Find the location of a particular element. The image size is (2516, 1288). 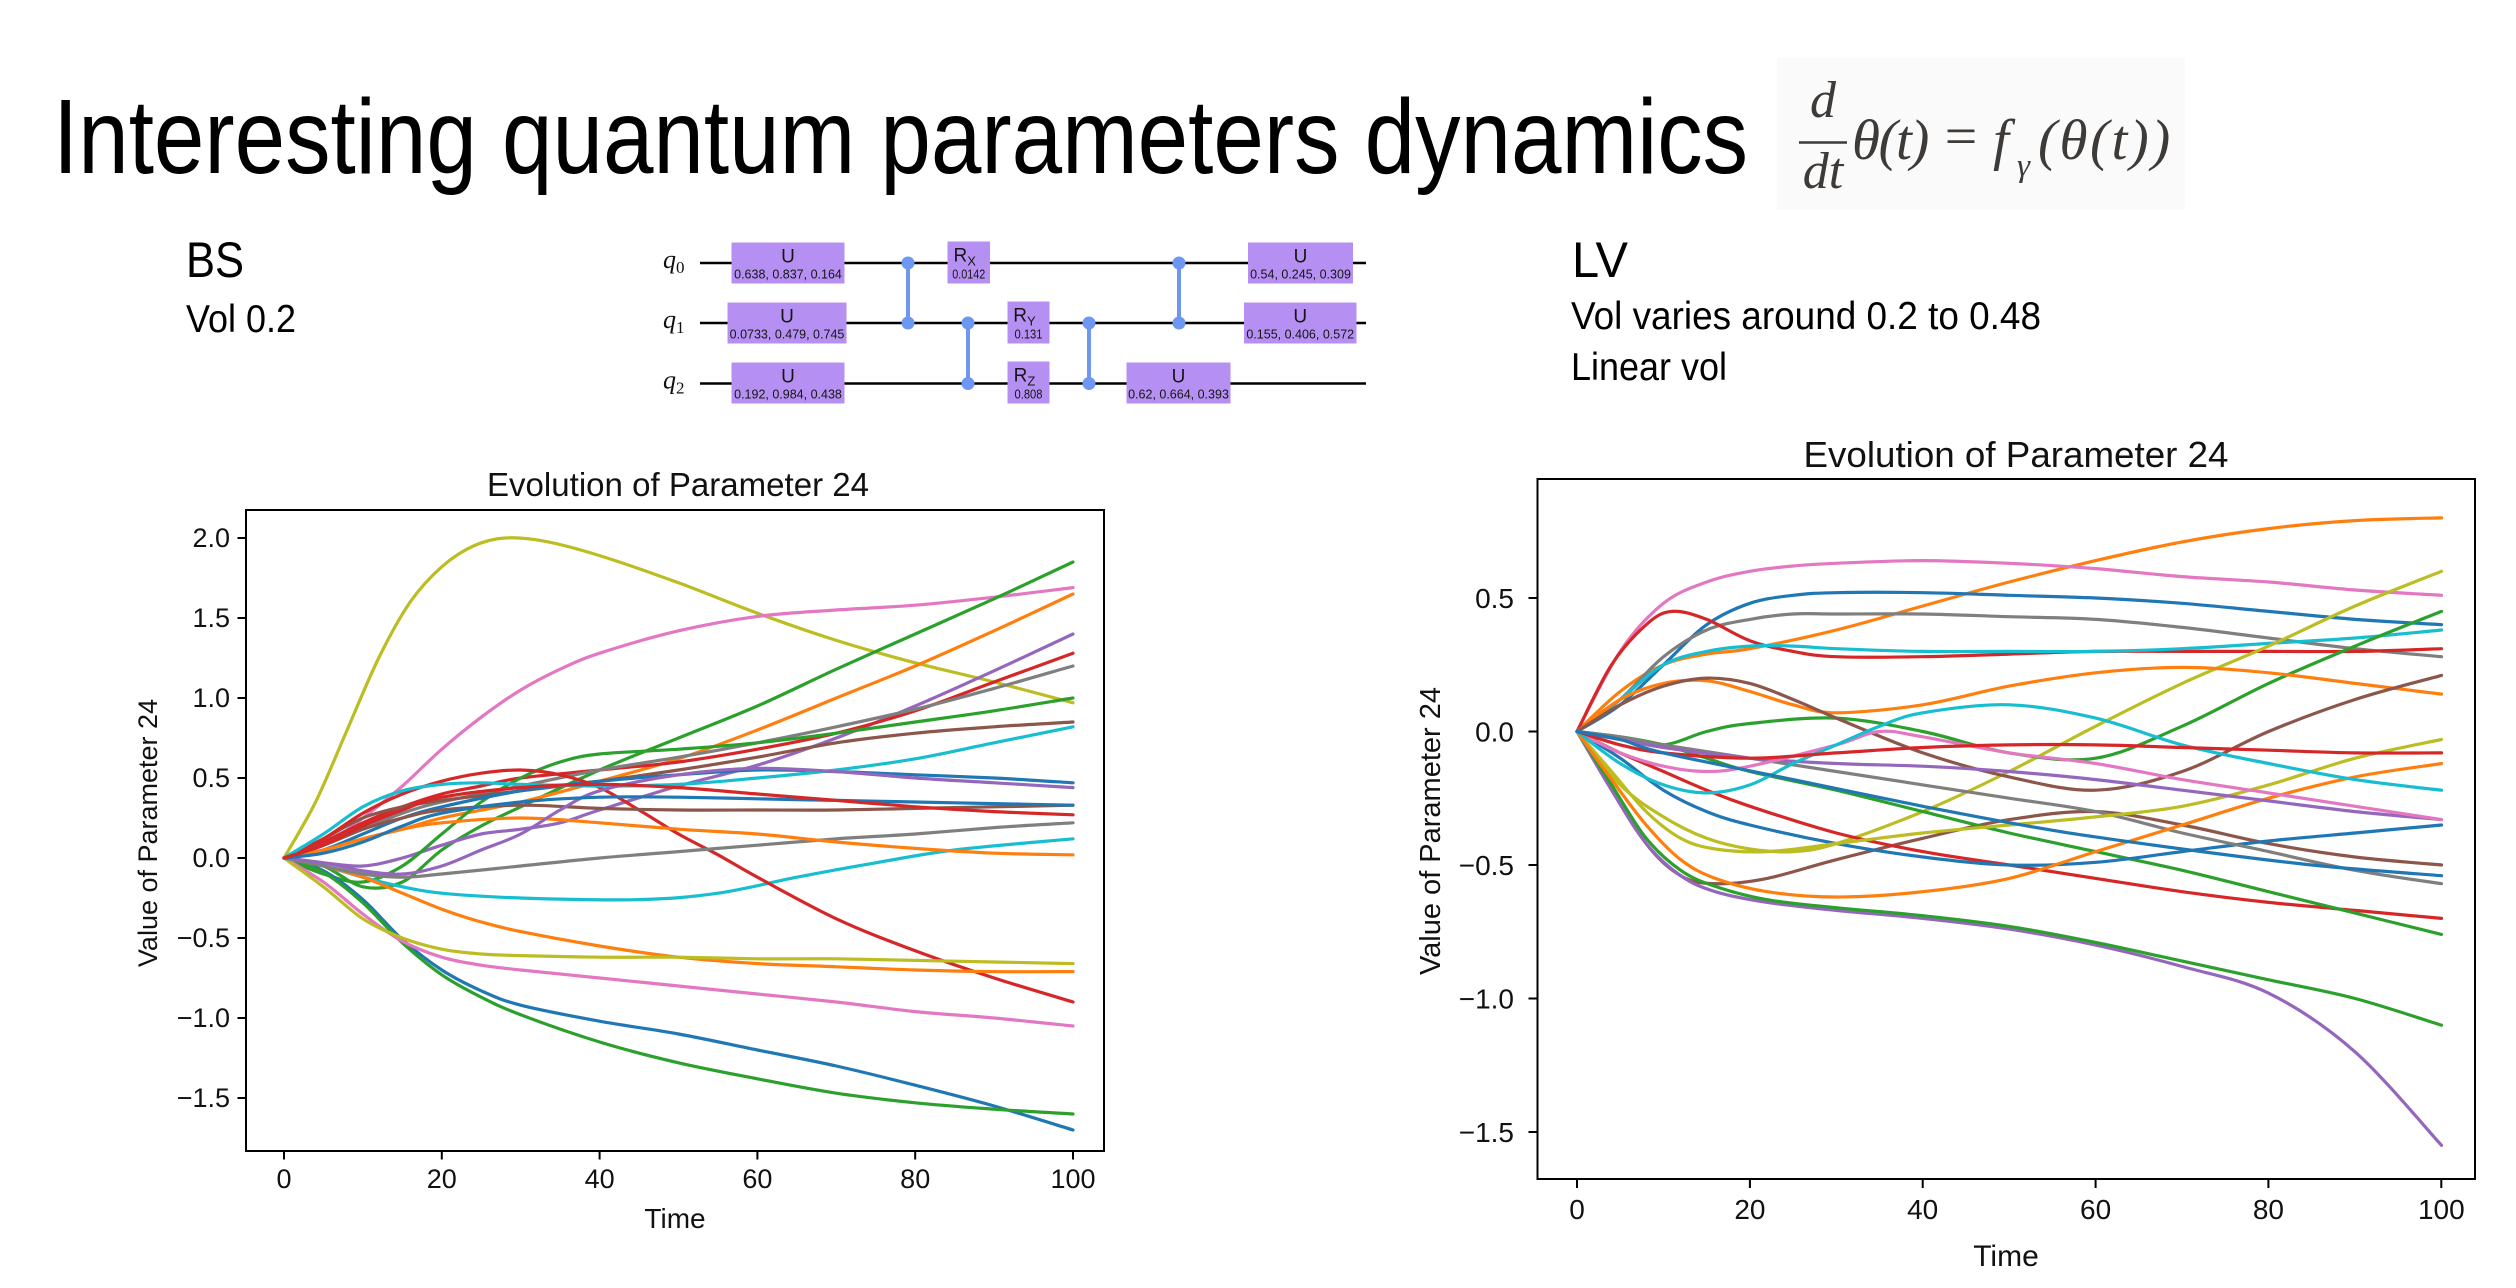

svg-text: 2.0 is located at coordinates (211, 538).